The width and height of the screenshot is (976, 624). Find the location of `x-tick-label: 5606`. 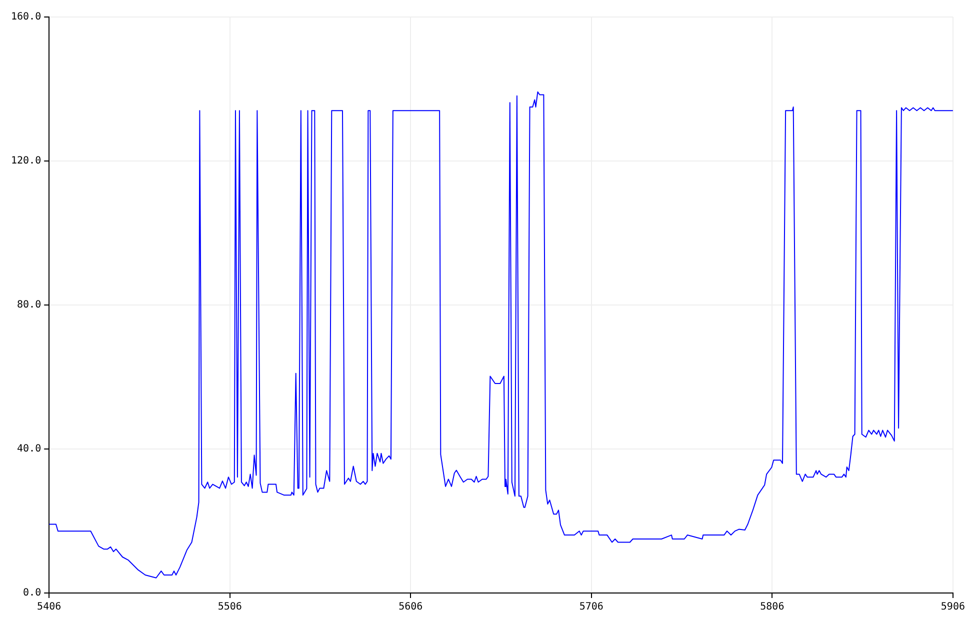

x-tick-label: 5606 is located at coordinates (410, 607).